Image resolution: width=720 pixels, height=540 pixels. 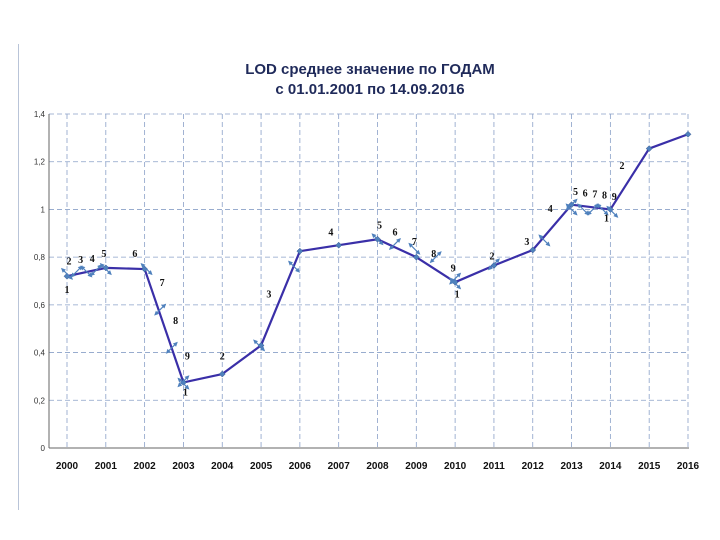 I want to click on y-tick-label: 0, so click(x=43, y=448).